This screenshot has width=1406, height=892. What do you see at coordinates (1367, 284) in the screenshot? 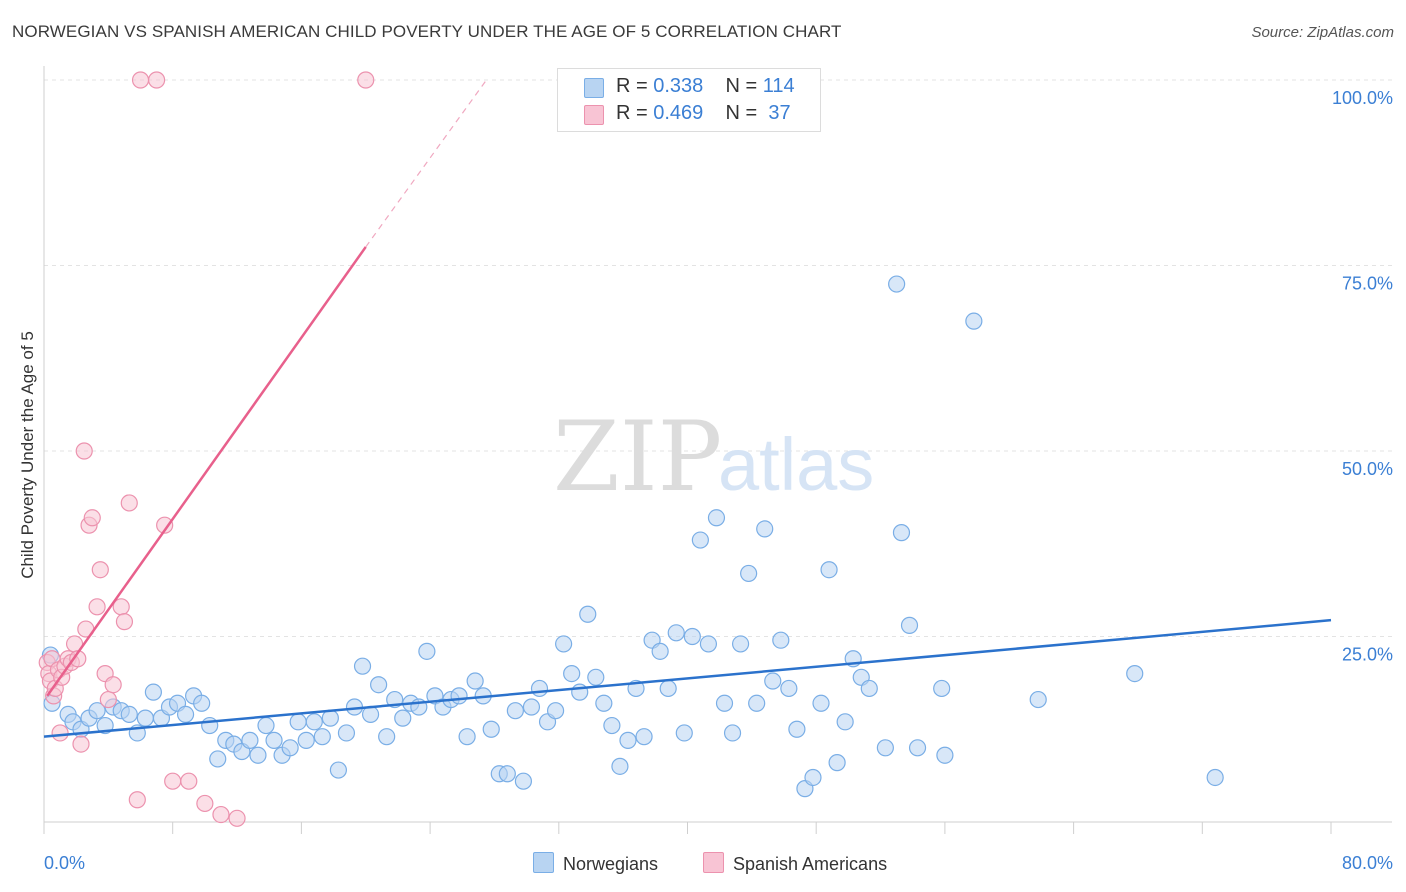
I see `y-tick-label: 75.0%` at bounding box center [1367, 284].